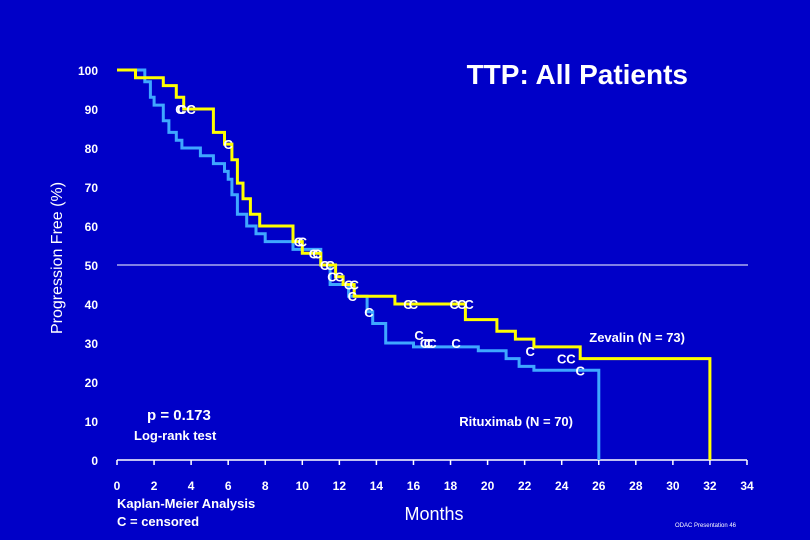  I want to click on y-tick-label: 40, so click(92, 305).